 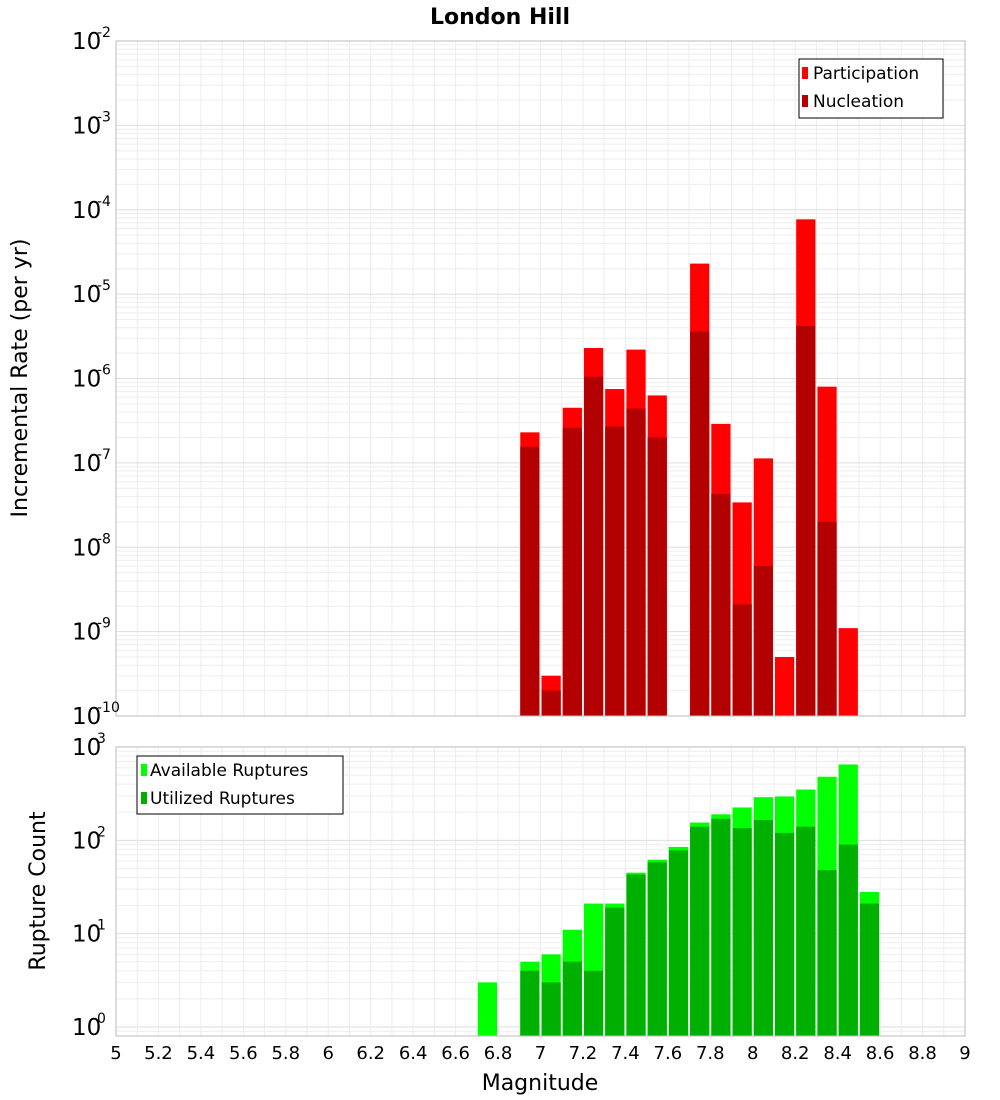 What do you see at coordinates (108, 708) in the screenshot?
I see `top-y-tick-exponent: -10` at bounding box center [108, 708].